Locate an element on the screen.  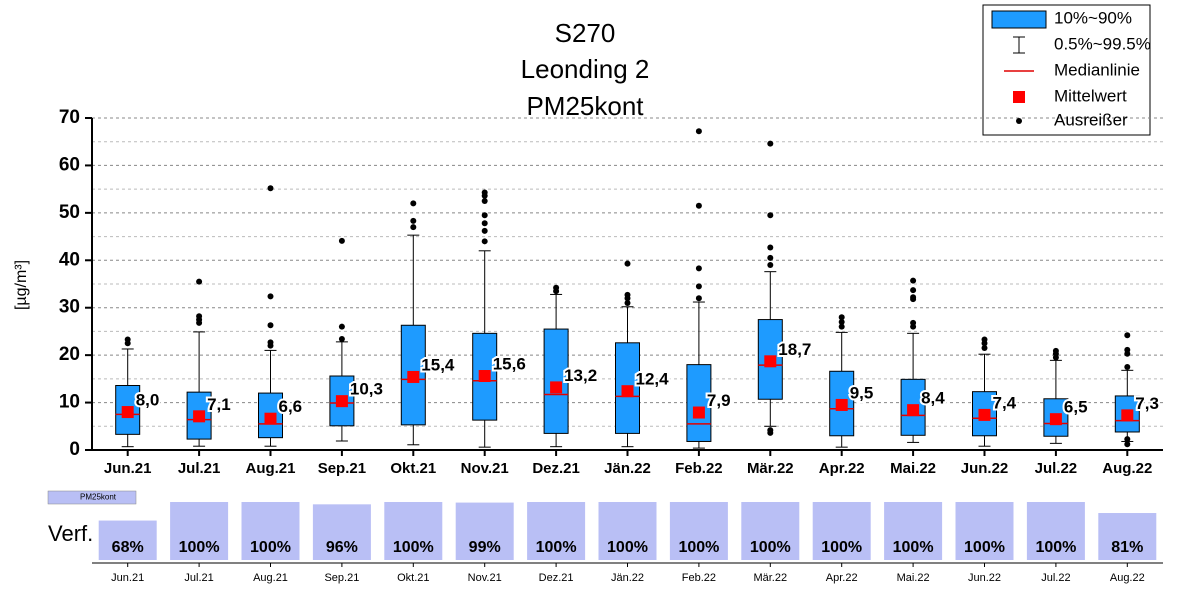
y-tick-label: 0 is located at coordinates (74, 449).